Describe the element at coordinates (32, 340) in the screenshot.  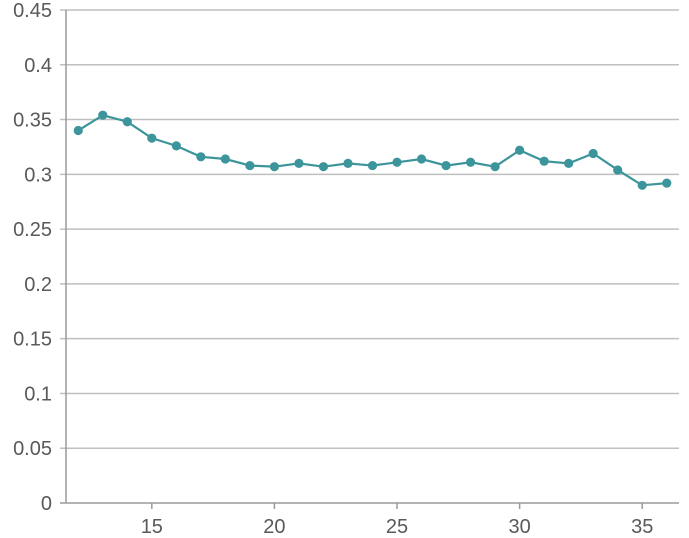
I see `y-tick-label: 0.15` at that location.